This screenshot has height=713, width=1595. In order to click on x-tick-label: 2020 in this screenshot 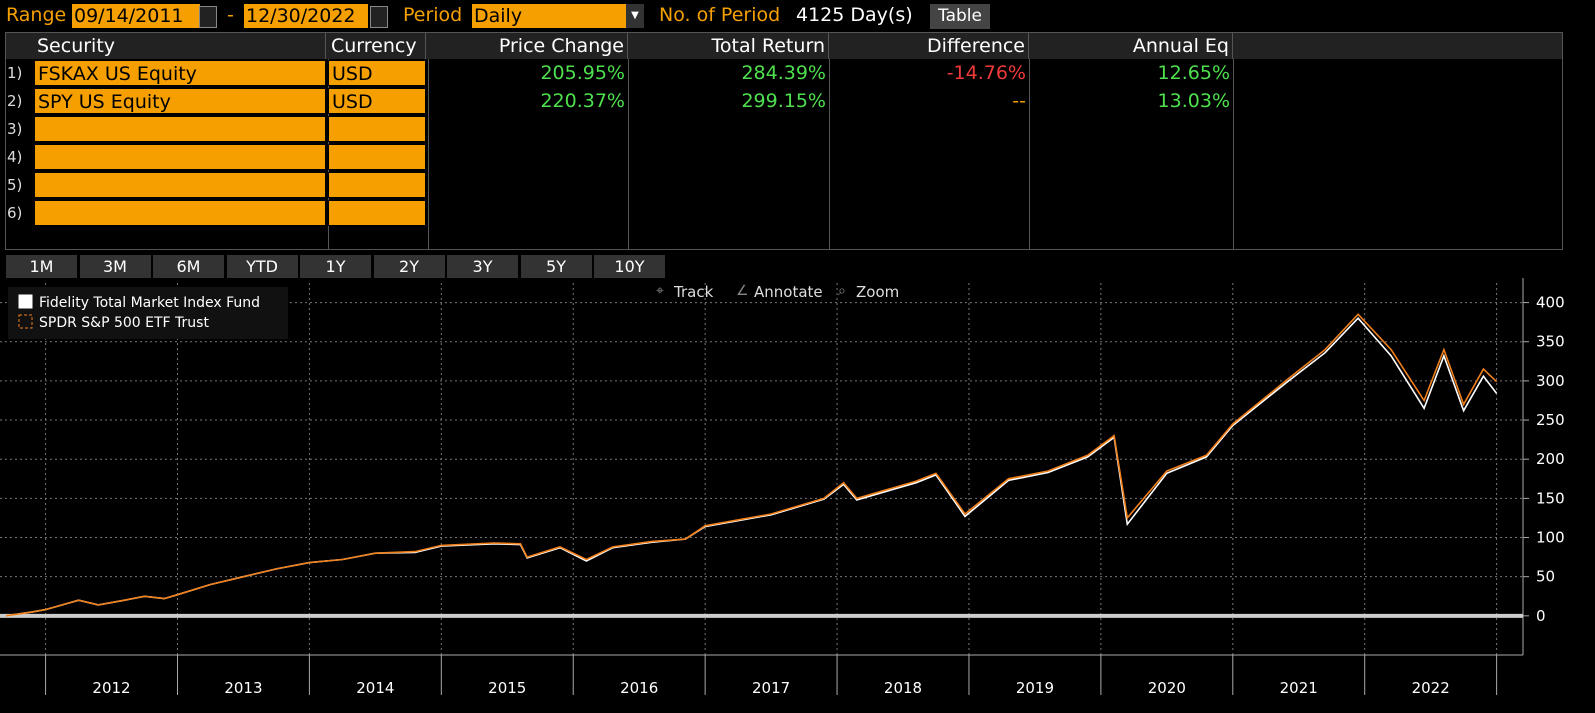, I will do `click(1167, 688)`.